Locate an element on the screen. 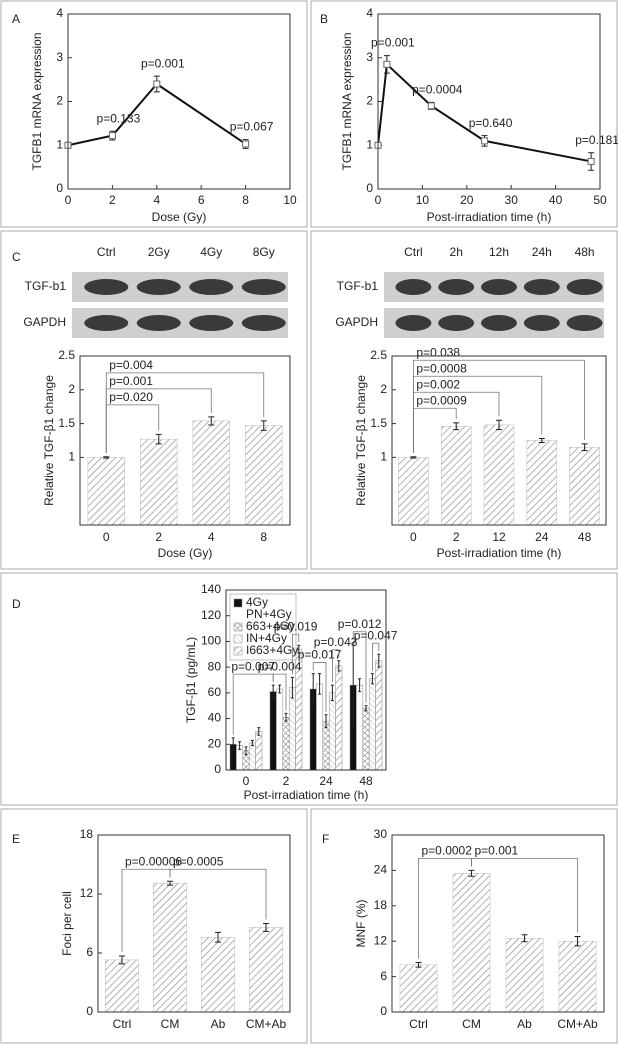 Image resolution: width=618 pixels, height=1044 pixels. y-axis-title: Relative TGF-β1 change is located at coordinates (361, 440).